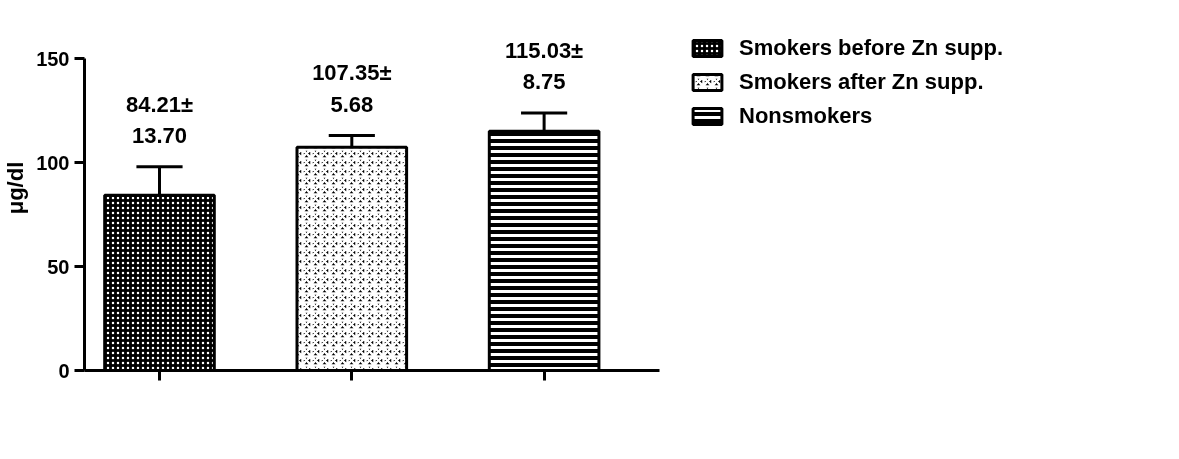 The height and width of the screenshot is (459, 1179). I want to click on legend-label: Nonsmokers, so click(806, 116).